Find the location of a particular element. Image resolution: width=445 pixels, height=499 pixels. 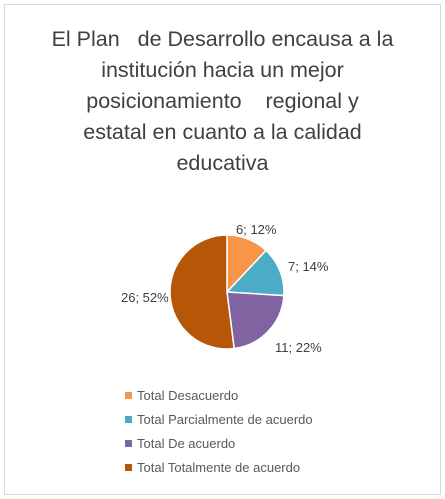

legend-item-de-acuerdo: Total De acuerdo is located at coordinates (219, 443).